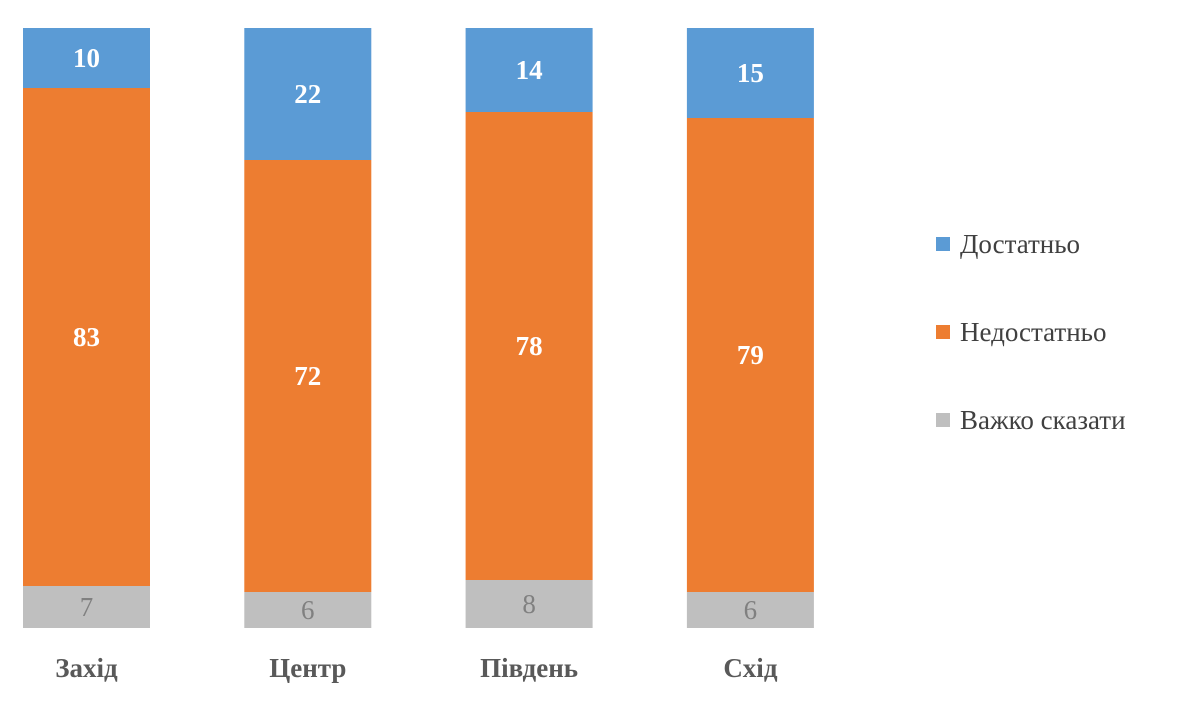 This screenshot has height=706, width=1200. What do you see at coordinates (1033, 332) in the screenshot?
I see `legend-label: Недостатньо` at bounding box center [1033, 332].